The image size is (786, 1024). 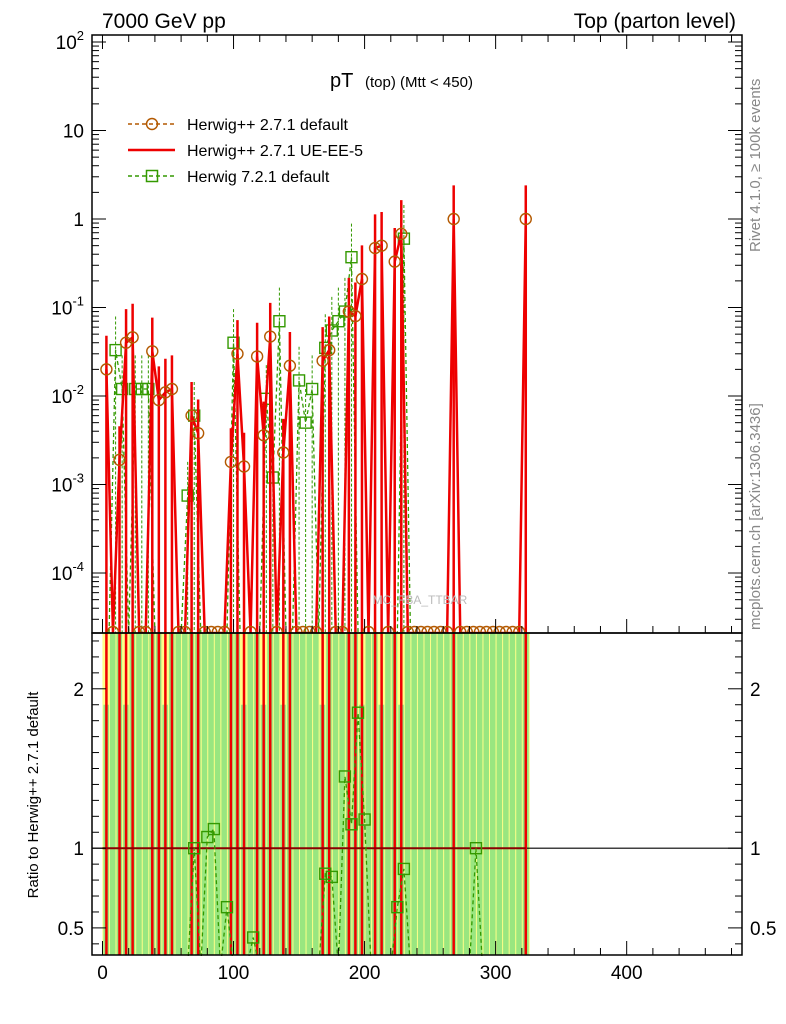 What do you see at coordinates (78, 690) in the screenshot?
I see `ratio-tick-label-left: 2` at bounding box center [78, 690].